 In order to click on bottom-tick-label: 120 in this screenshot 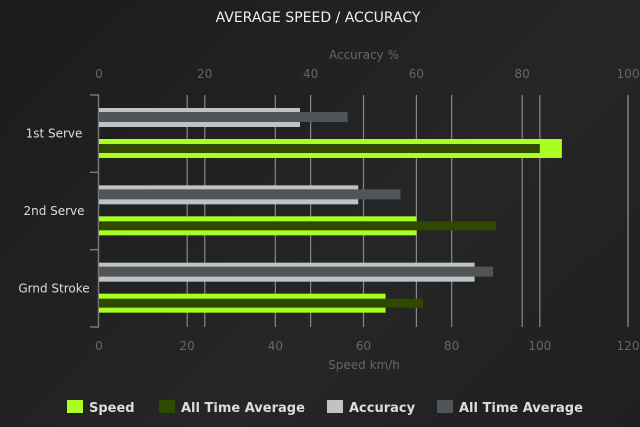, I will do `click(628, 346)`.